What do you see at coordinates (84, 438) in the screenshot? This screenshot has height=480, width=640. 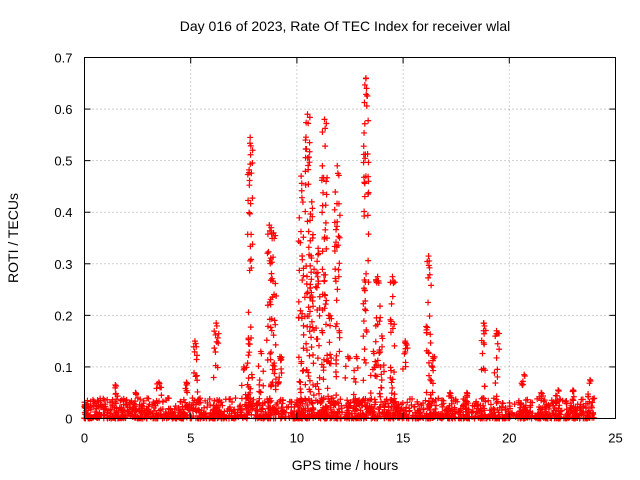 I see `x-tick-label: 0` at bounding box center [84, 438].